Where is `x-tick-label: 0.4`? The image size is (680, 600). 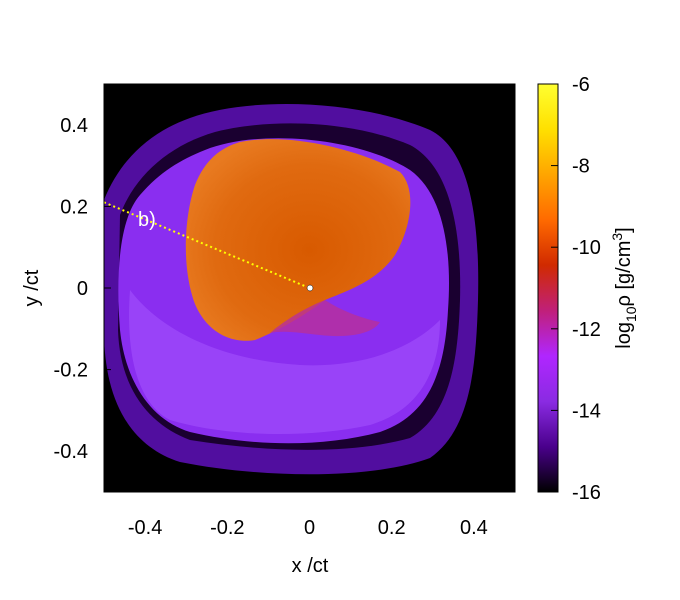
x-tick-label: 0.4 is located at coordinates (474, 528).